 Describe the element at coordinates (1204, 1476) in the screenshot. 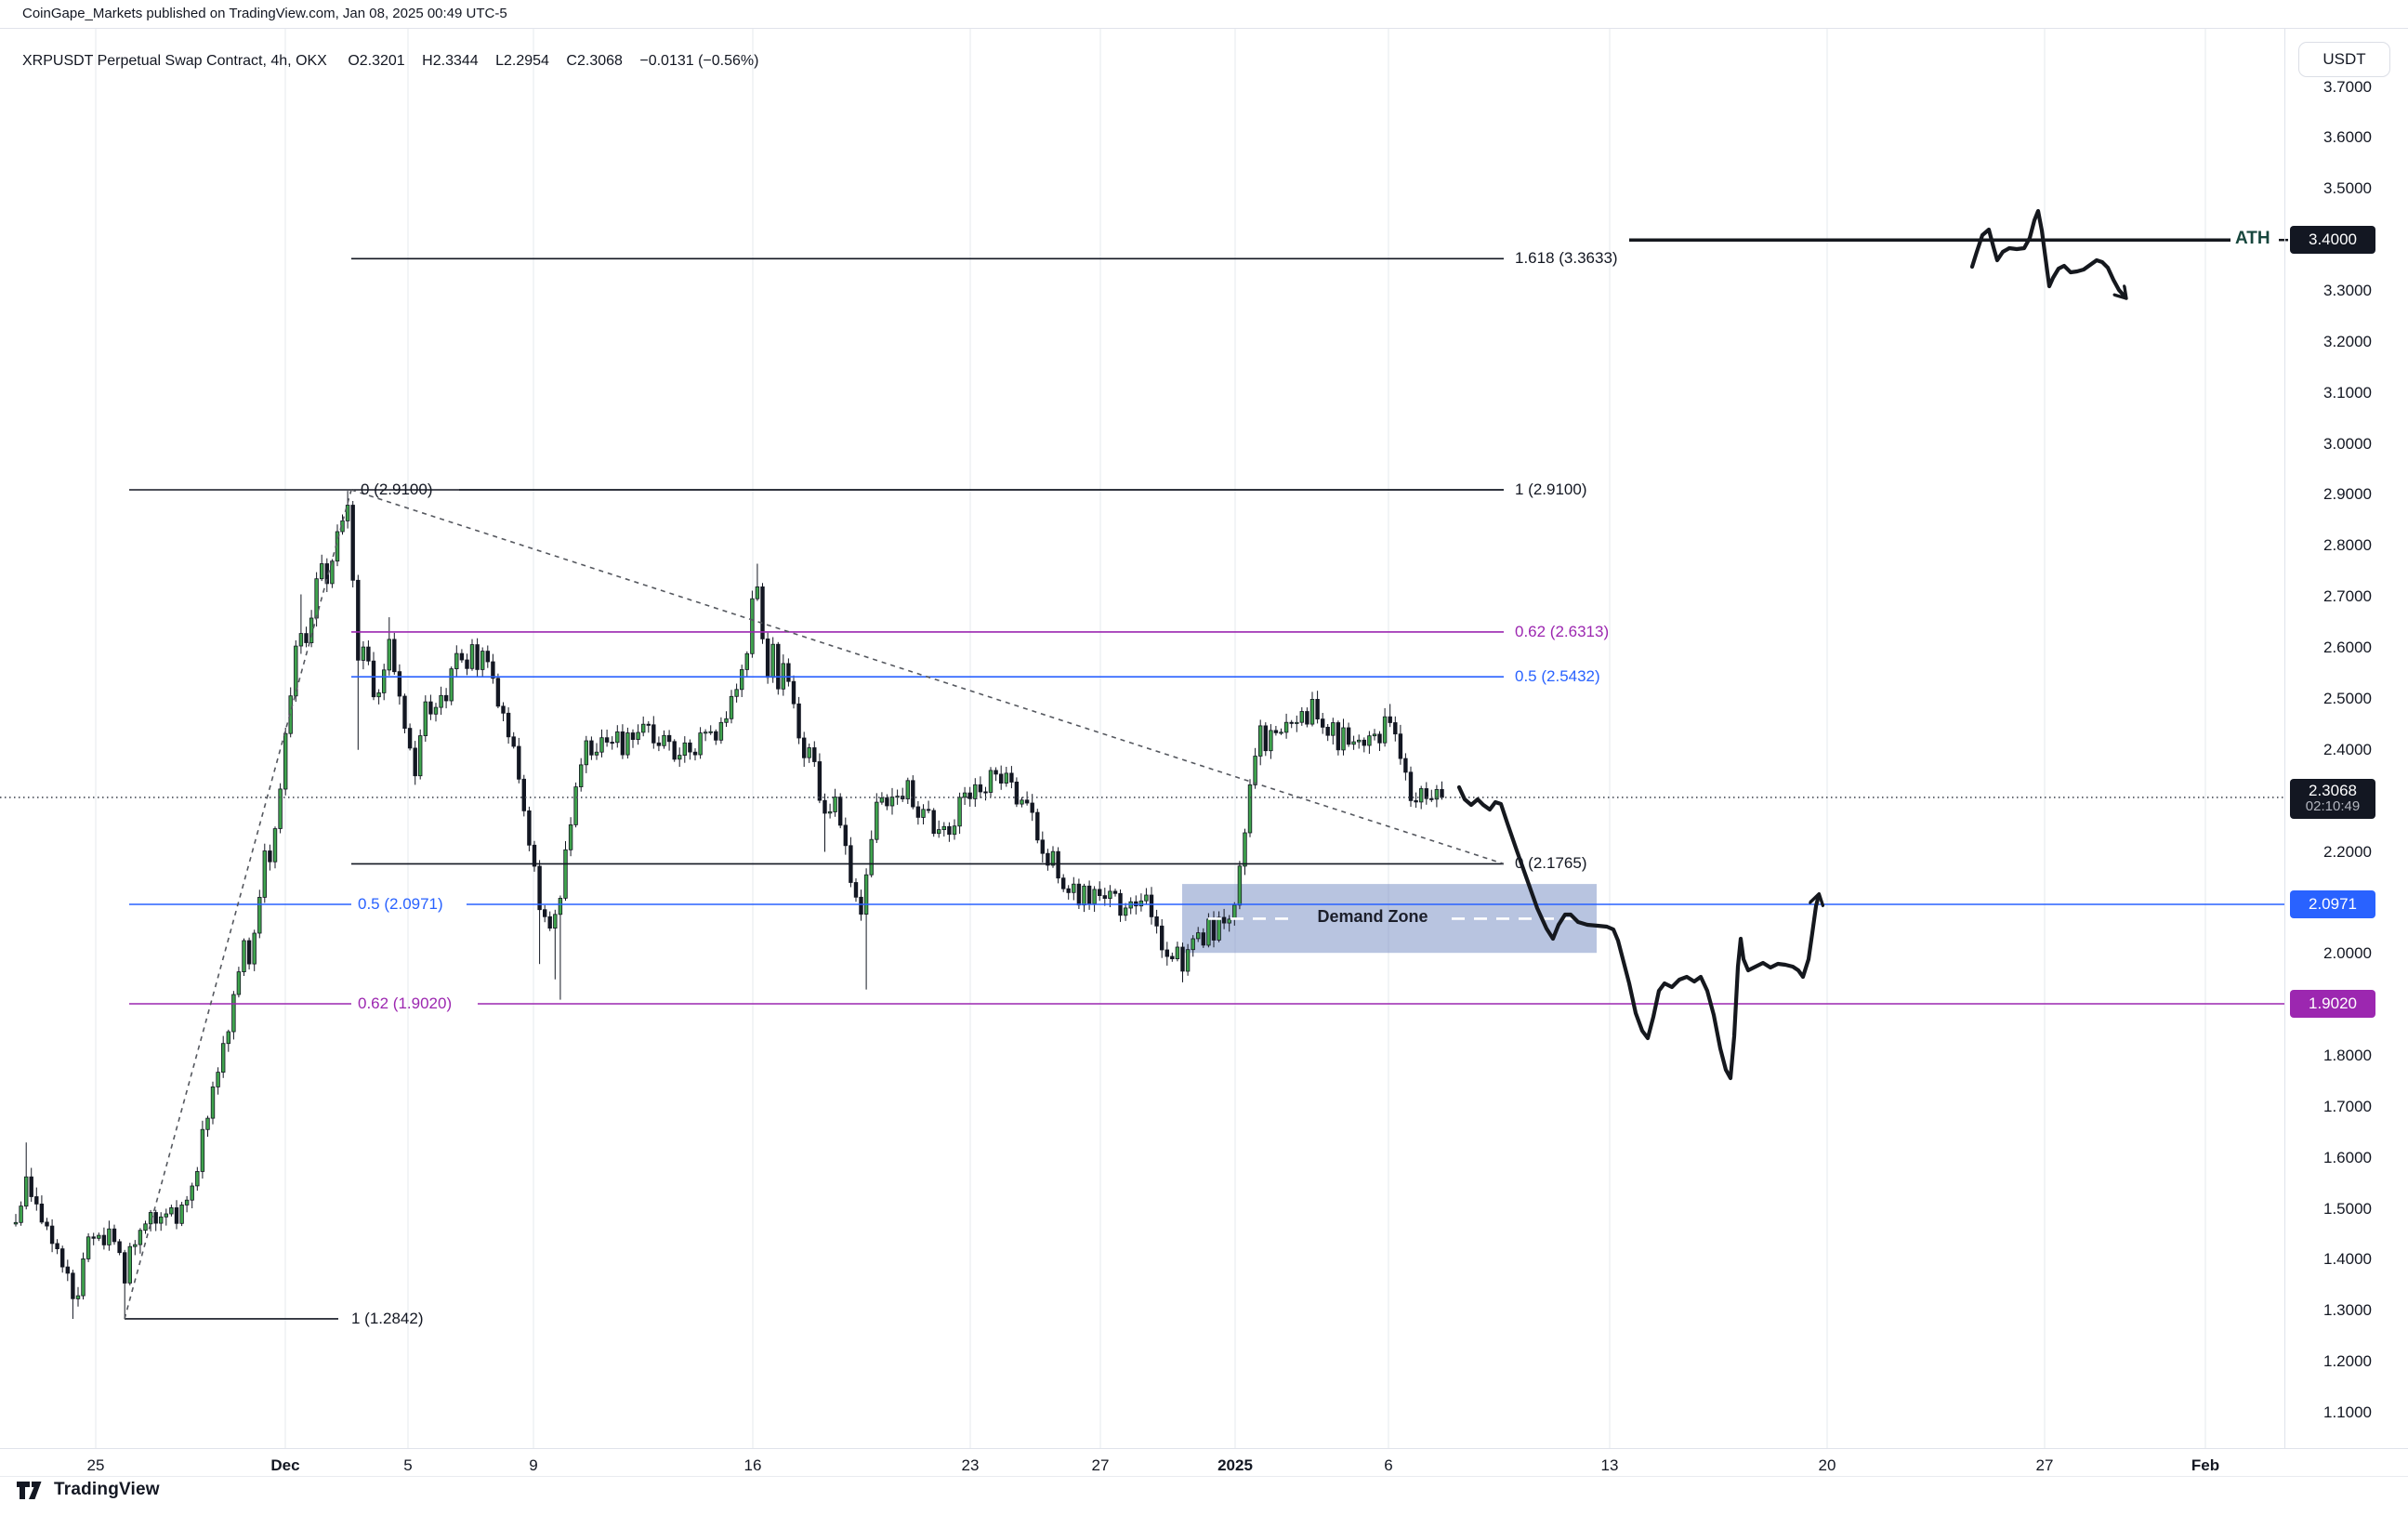

I see `bottom-frame-line` at that location.